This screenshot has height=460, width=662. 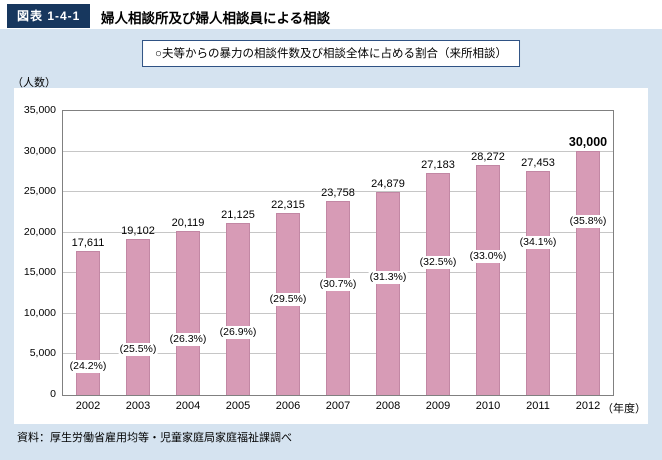 What do you see at coordinates (88, 366) in the screenshot?
I see `bar-percent-label: (24.2%)` at bounding box center [88, 366].